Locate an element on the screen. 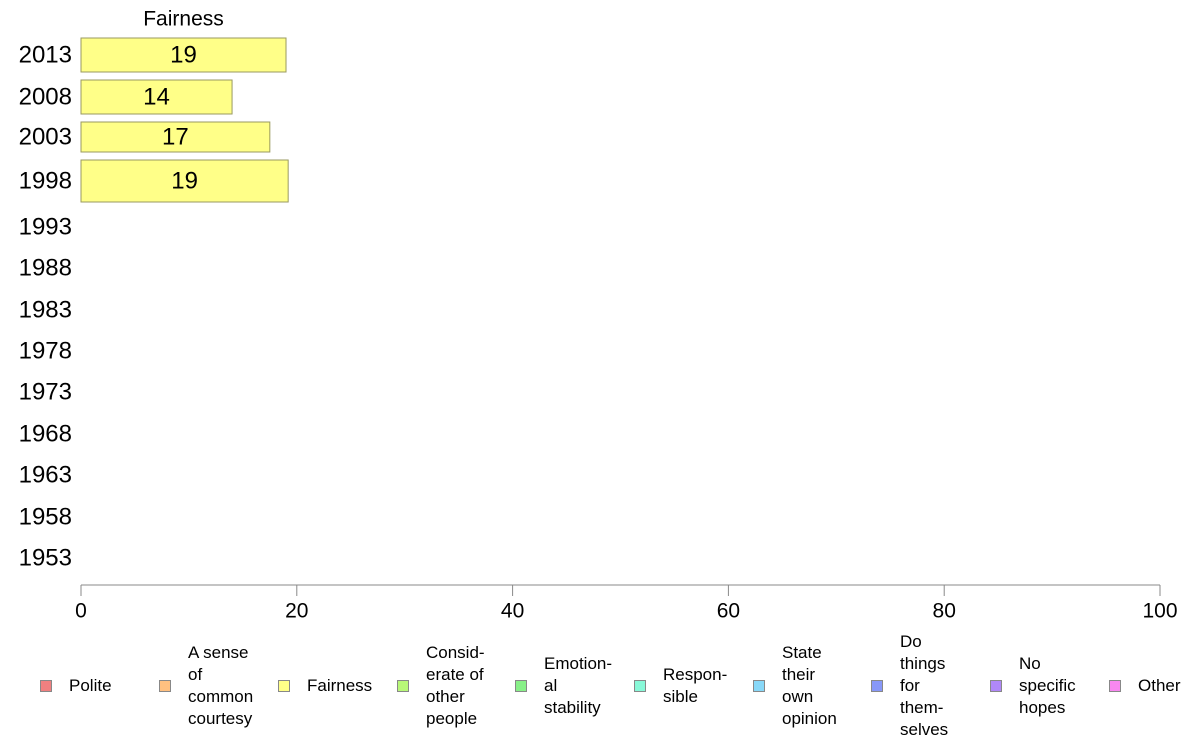 The height and width of the screenshot is (741, 1188). year-label: 1963 is located at coordinates (45, 475).